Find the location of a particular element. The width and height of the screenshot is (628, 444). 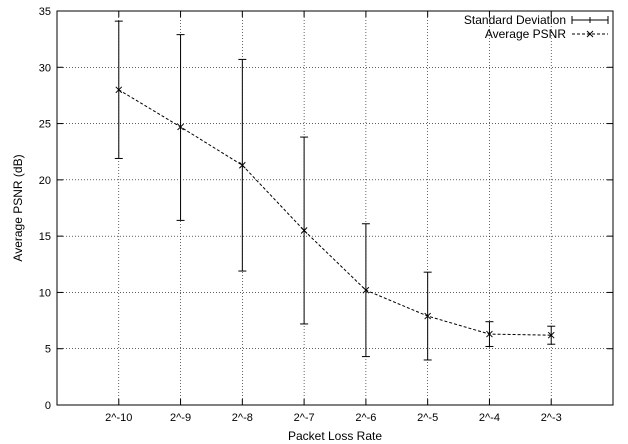

x-tick-label: 2^-3 is located at coordinates (551, 418).